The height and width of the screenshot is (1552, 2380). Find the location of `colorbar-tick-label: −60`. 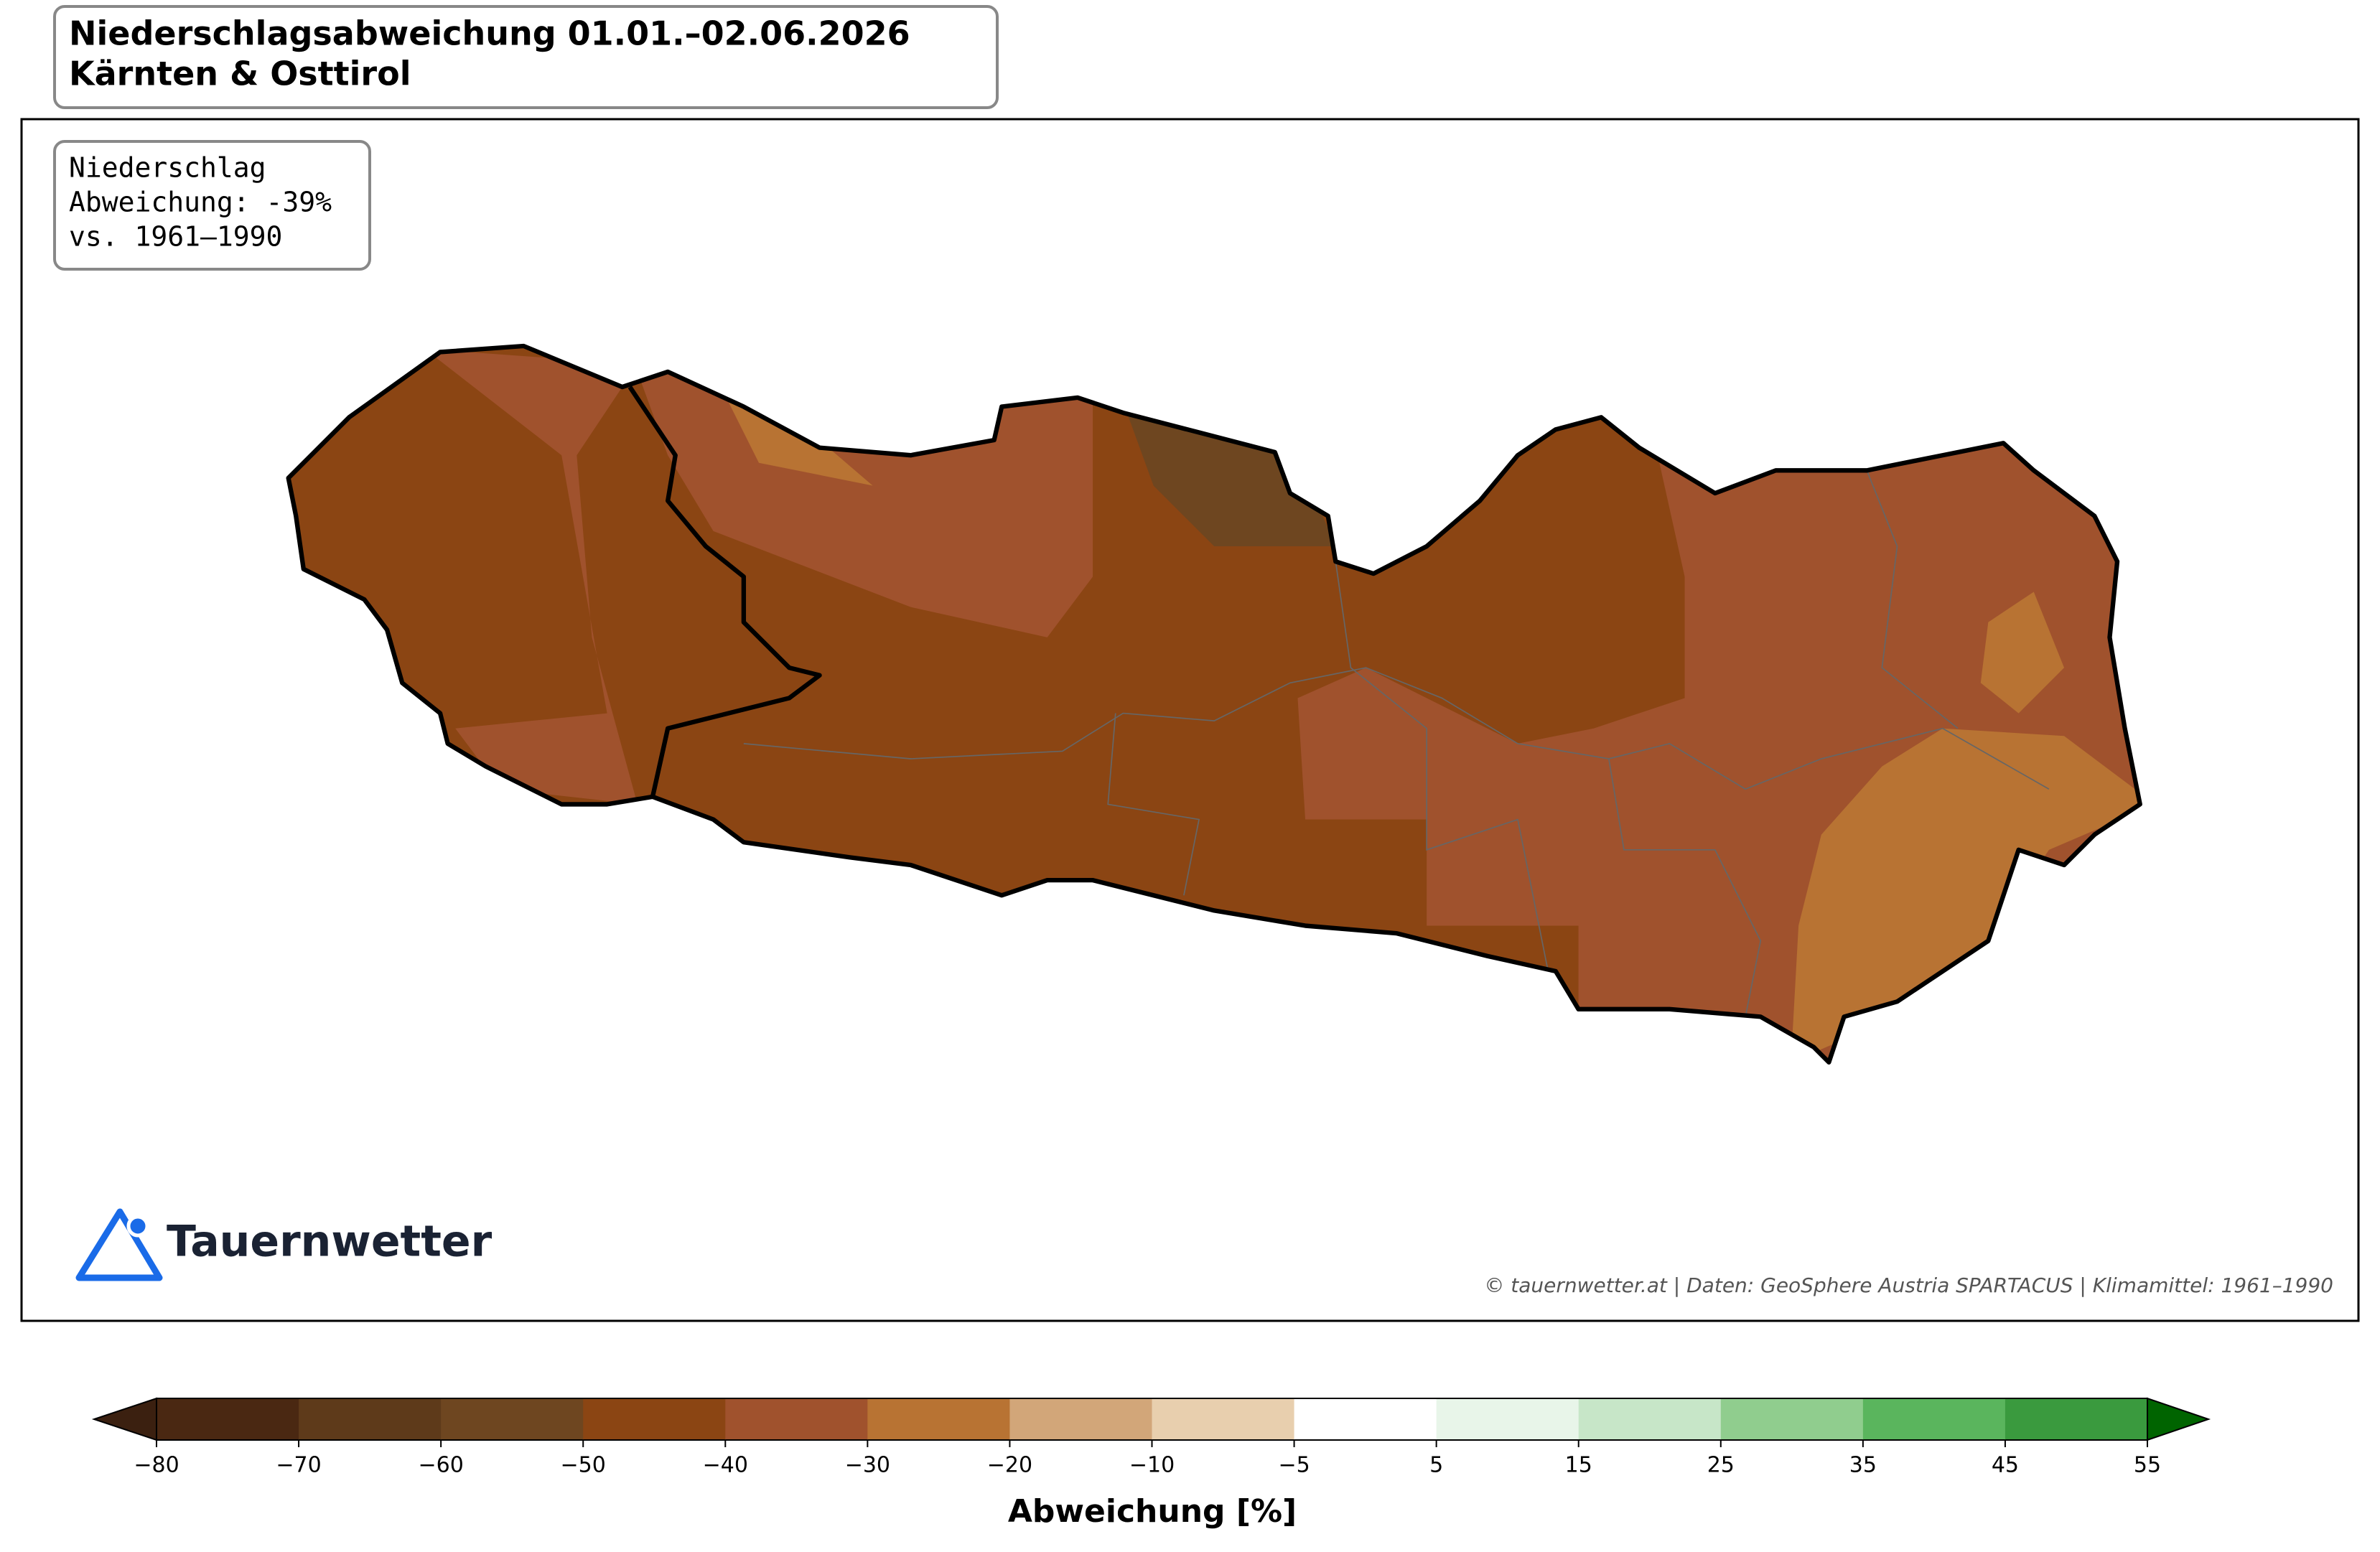

colorbar-tick-label: −60 is located at coordinates (440, 1465).